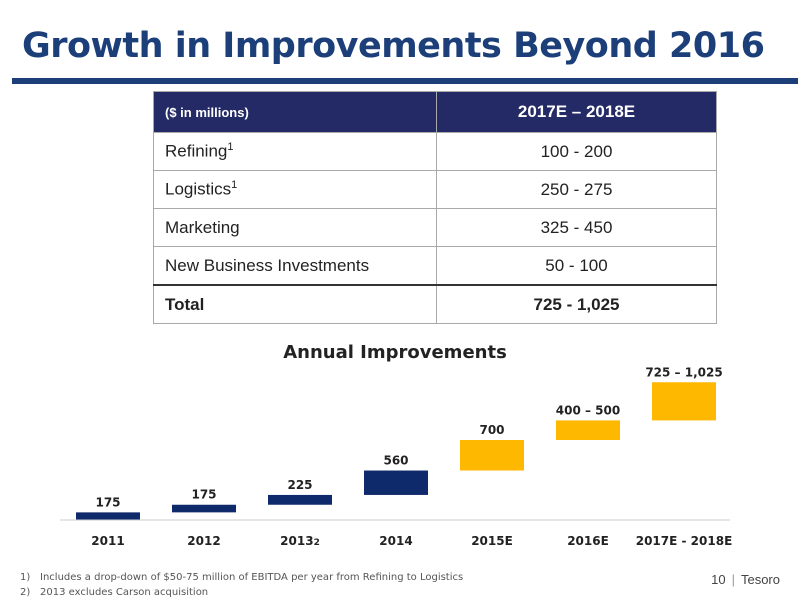 This screenshot has height=600, width=800. What do you see at coordinates (295, 304) in the screenshot?
I see `table-total-label: Total` at bounding box center [295, 304].